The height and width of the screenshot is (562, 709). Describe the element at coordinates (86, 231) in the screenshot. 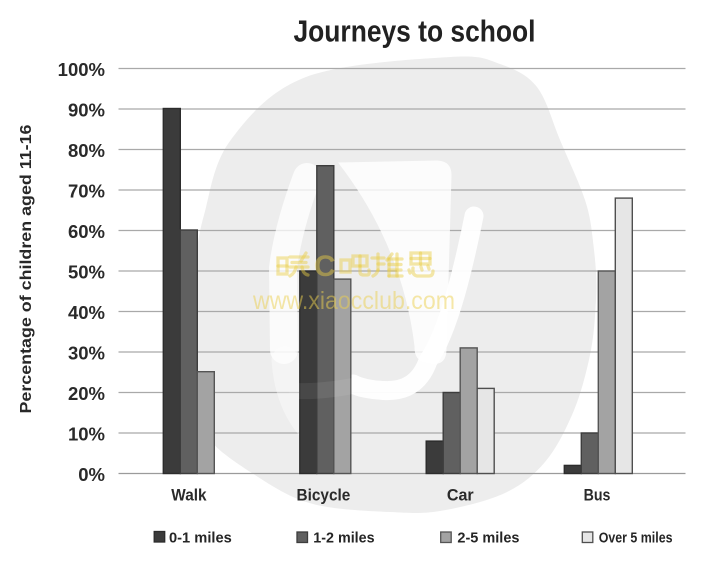

I see `svg-text: 60%` at that location.